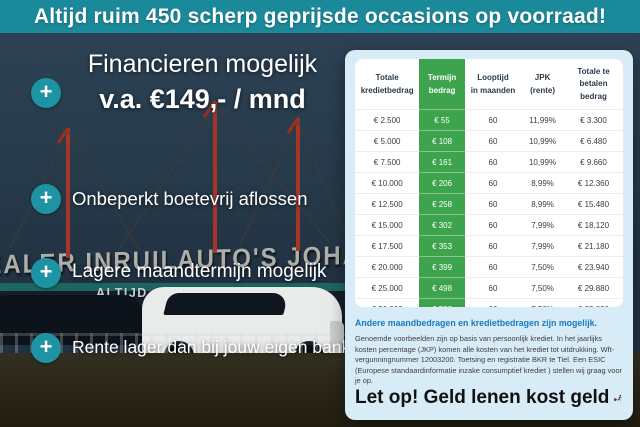 This screenshot has width=640, height=427. Describe the element at coordinates (618, 398) in the screenshot. I see `geld-lenen-kost-geld-icon` at that location.